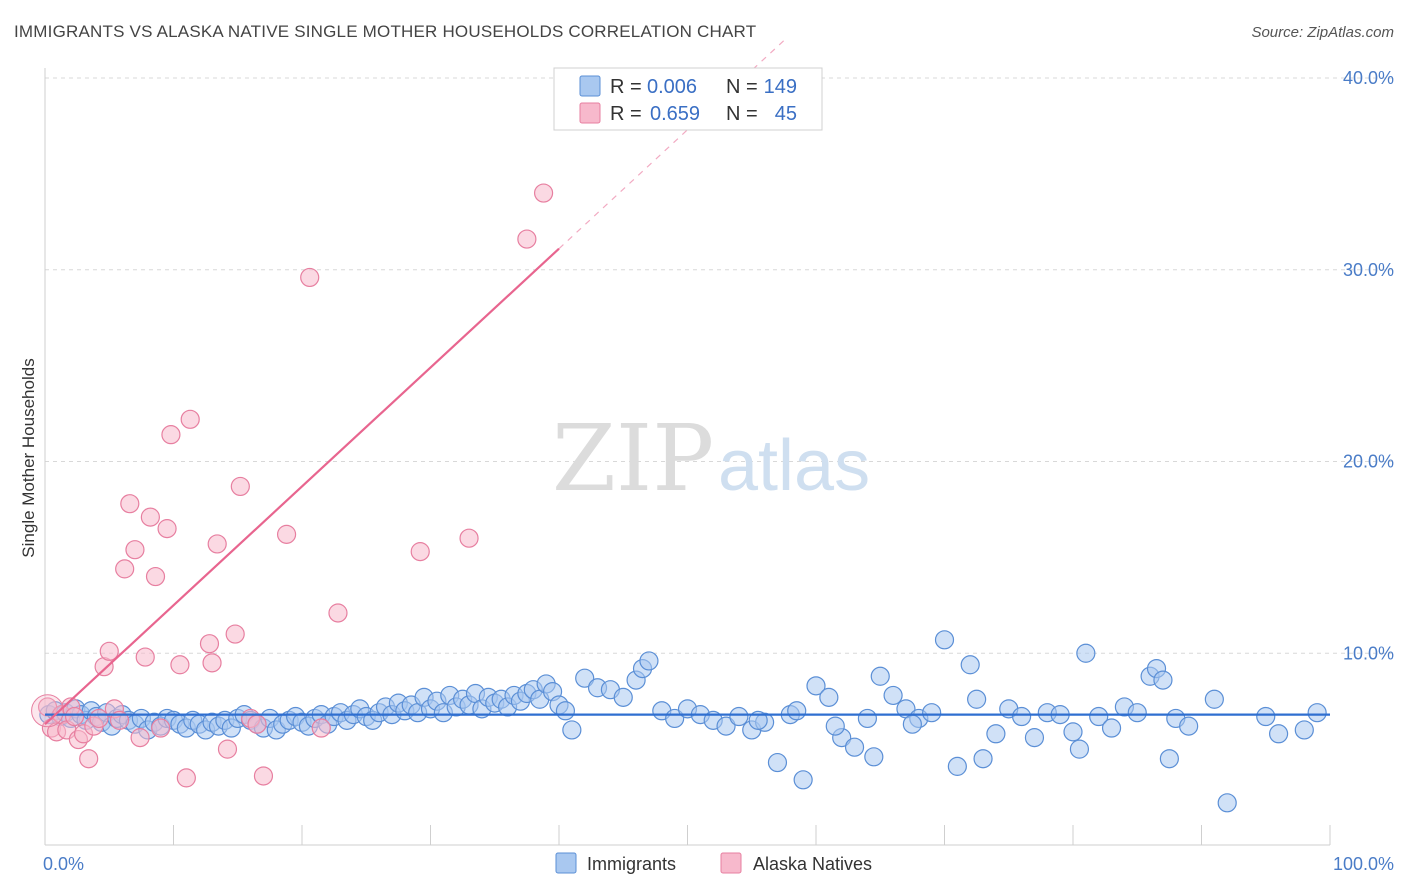 The image size is (1406, 892). Describe the element at coordinates (786, 114) in the screenshot. I see `legend-n-value-natives: 45` at that location.